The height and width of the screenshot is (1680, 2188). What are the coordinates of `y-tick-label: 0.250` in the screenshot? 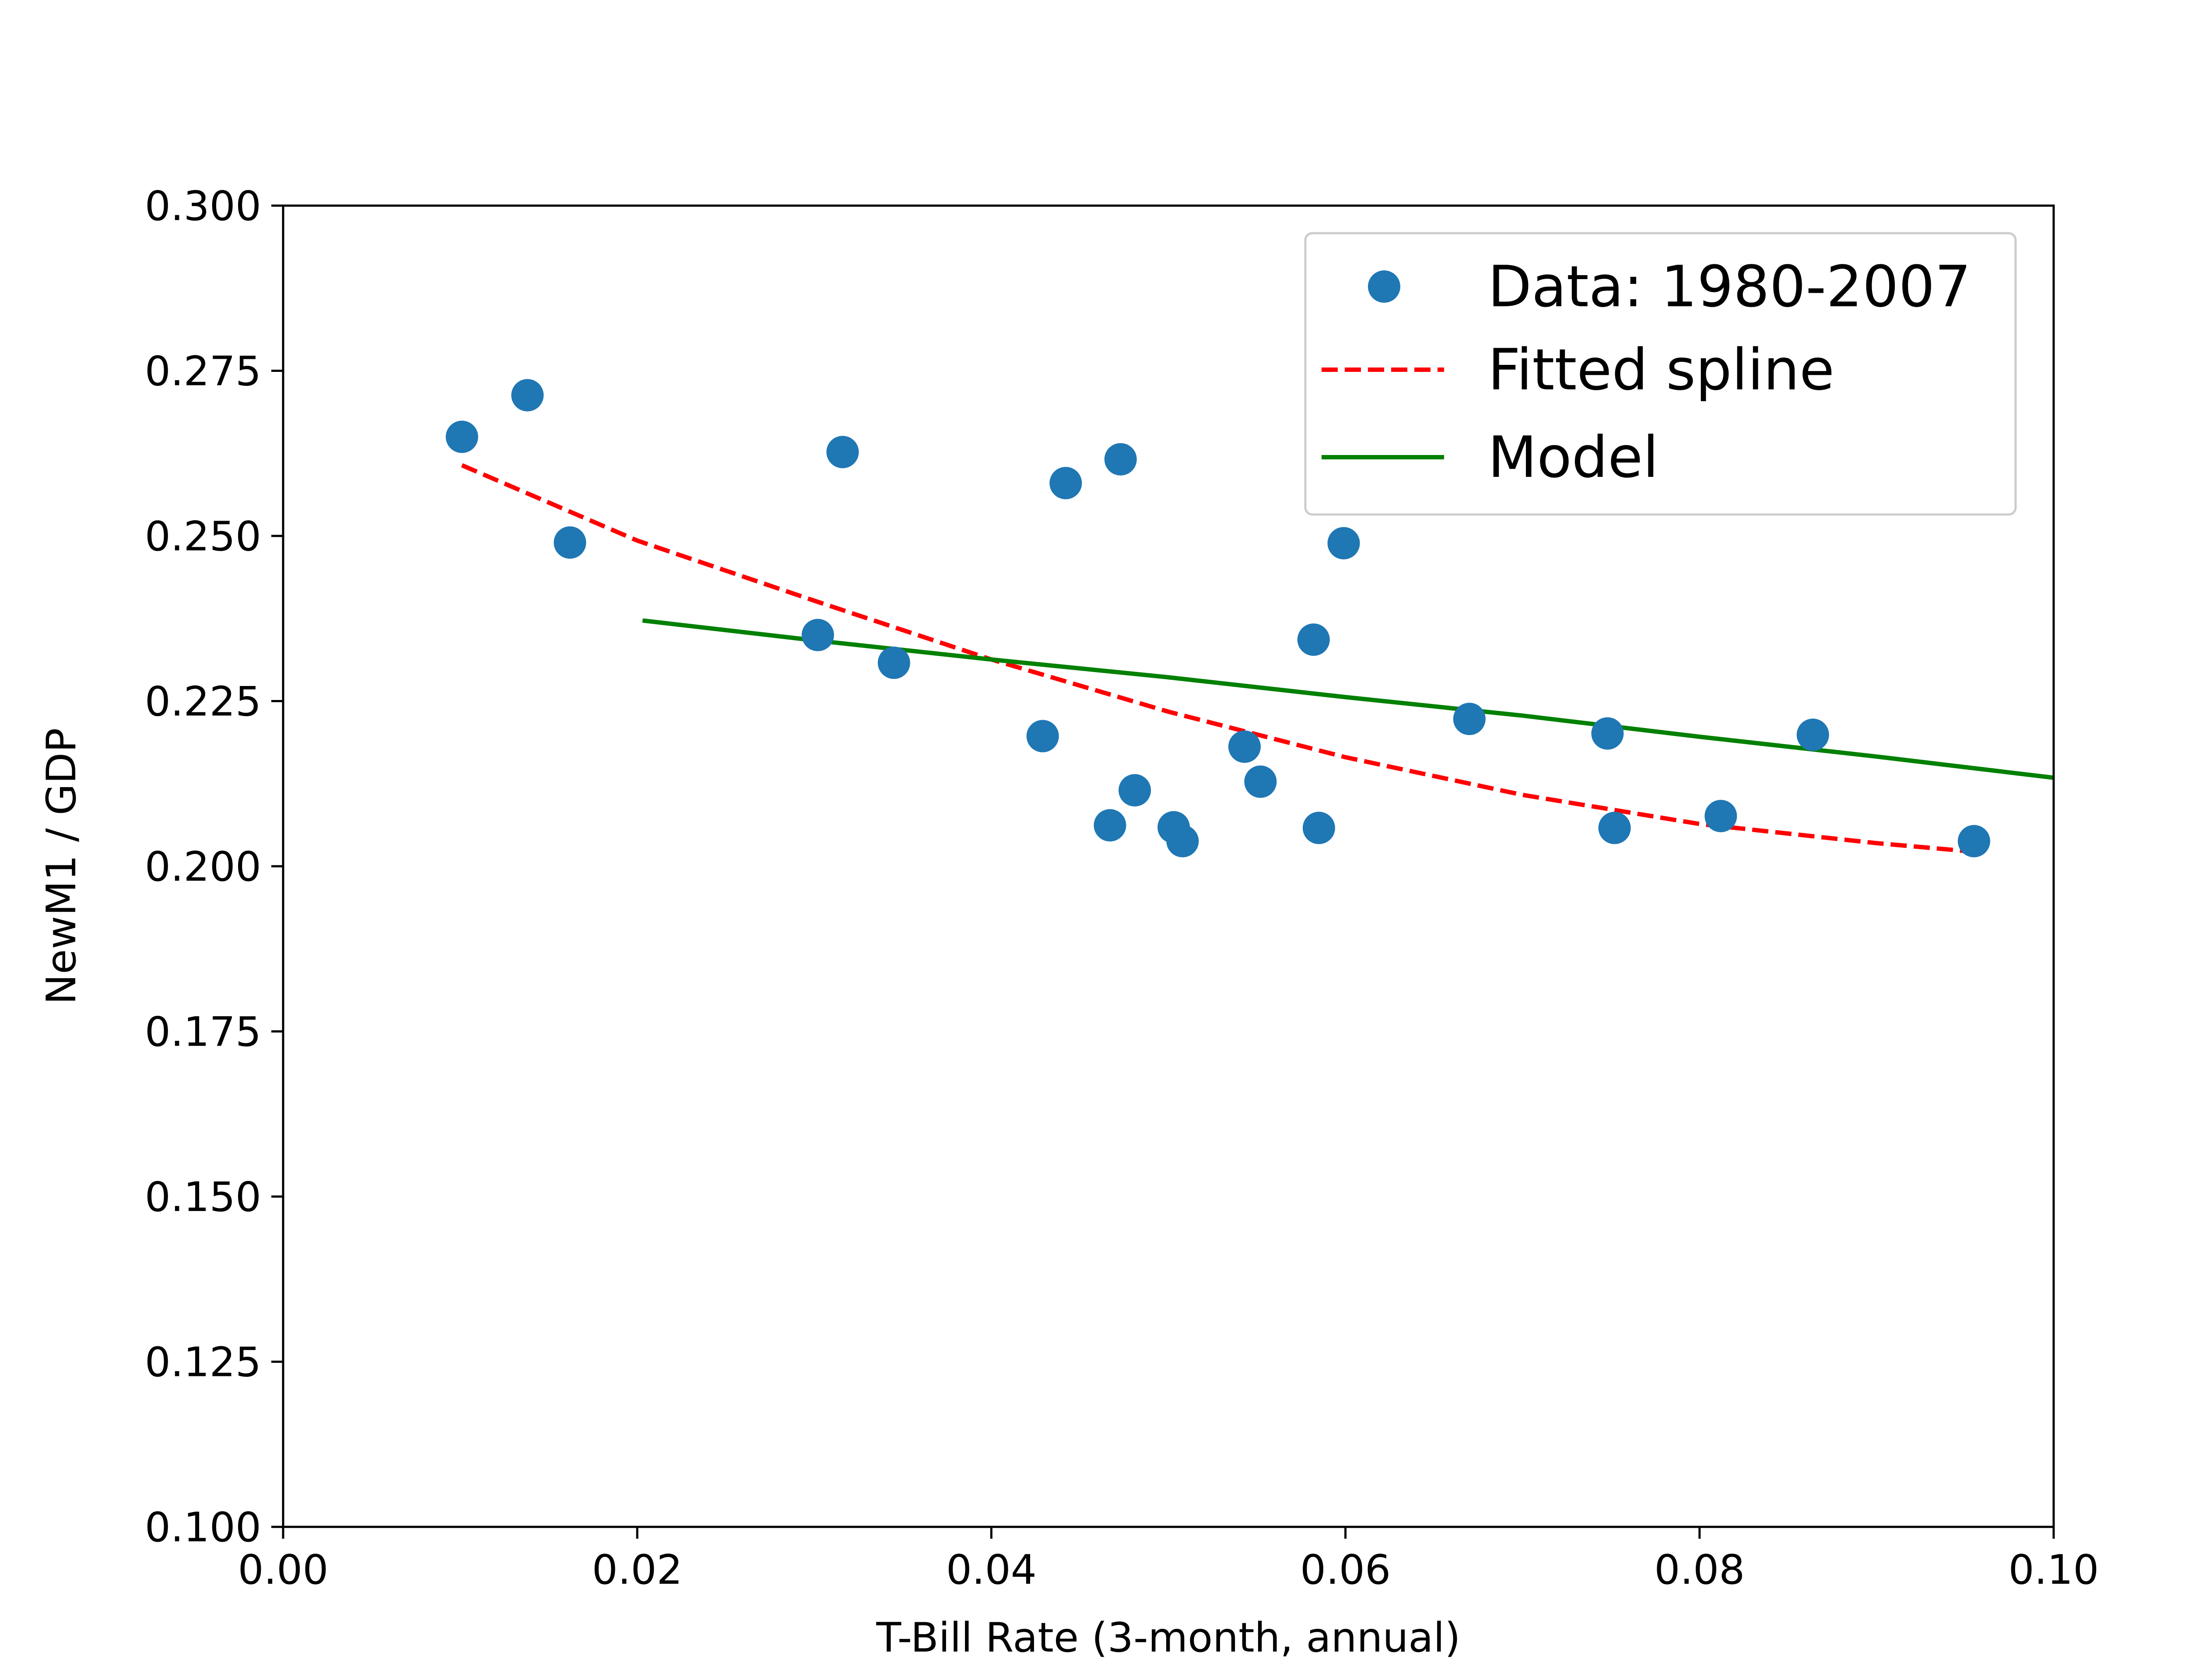 It's located at (203, 536).